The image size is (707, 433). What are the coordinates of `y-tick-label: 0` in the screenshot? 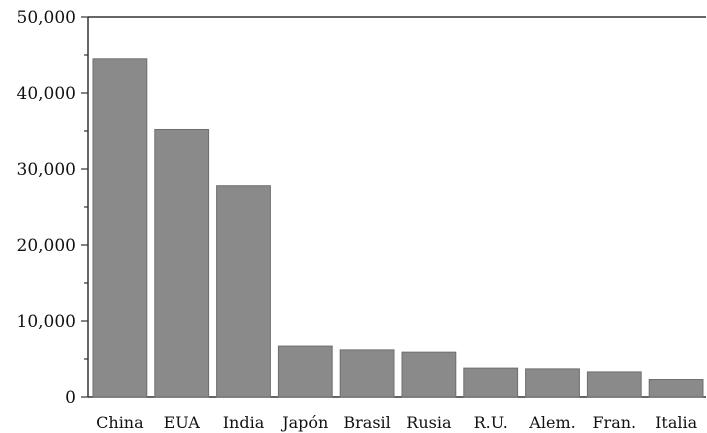 It's located at (70, 398).